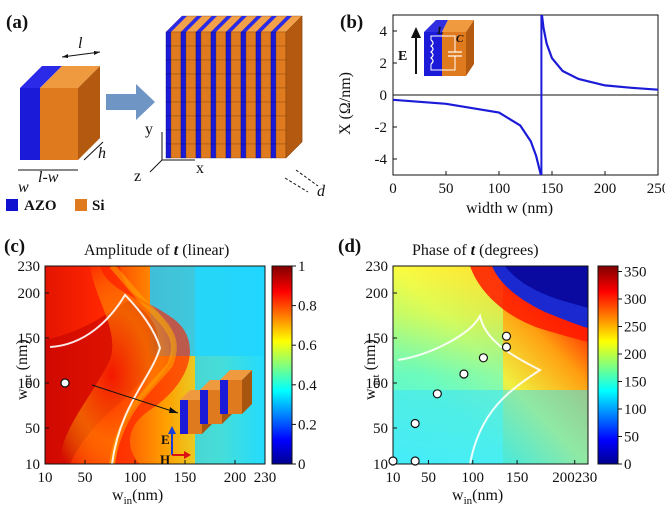 The image size is (665, 518). What do you see at coordinates (165, 439) in the screenshot?
I see `inset-e-label: E` at bounding box center [165, 439].